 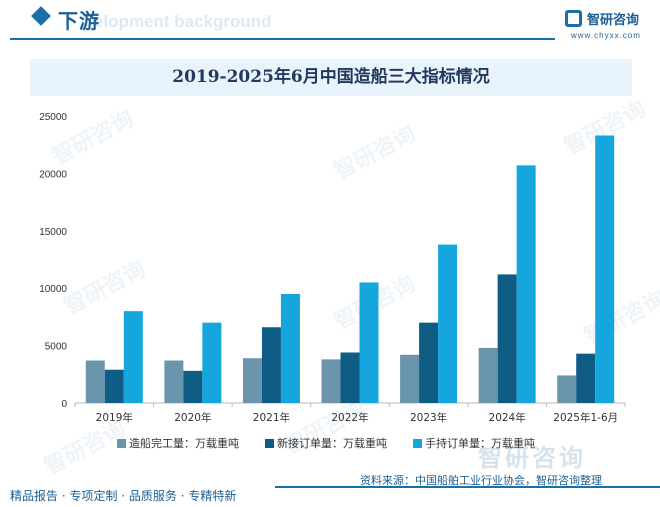 What do you see at coordinates (467, 487) in the screenshot?
I see `footer-rule` at bounding box center [467, 487].